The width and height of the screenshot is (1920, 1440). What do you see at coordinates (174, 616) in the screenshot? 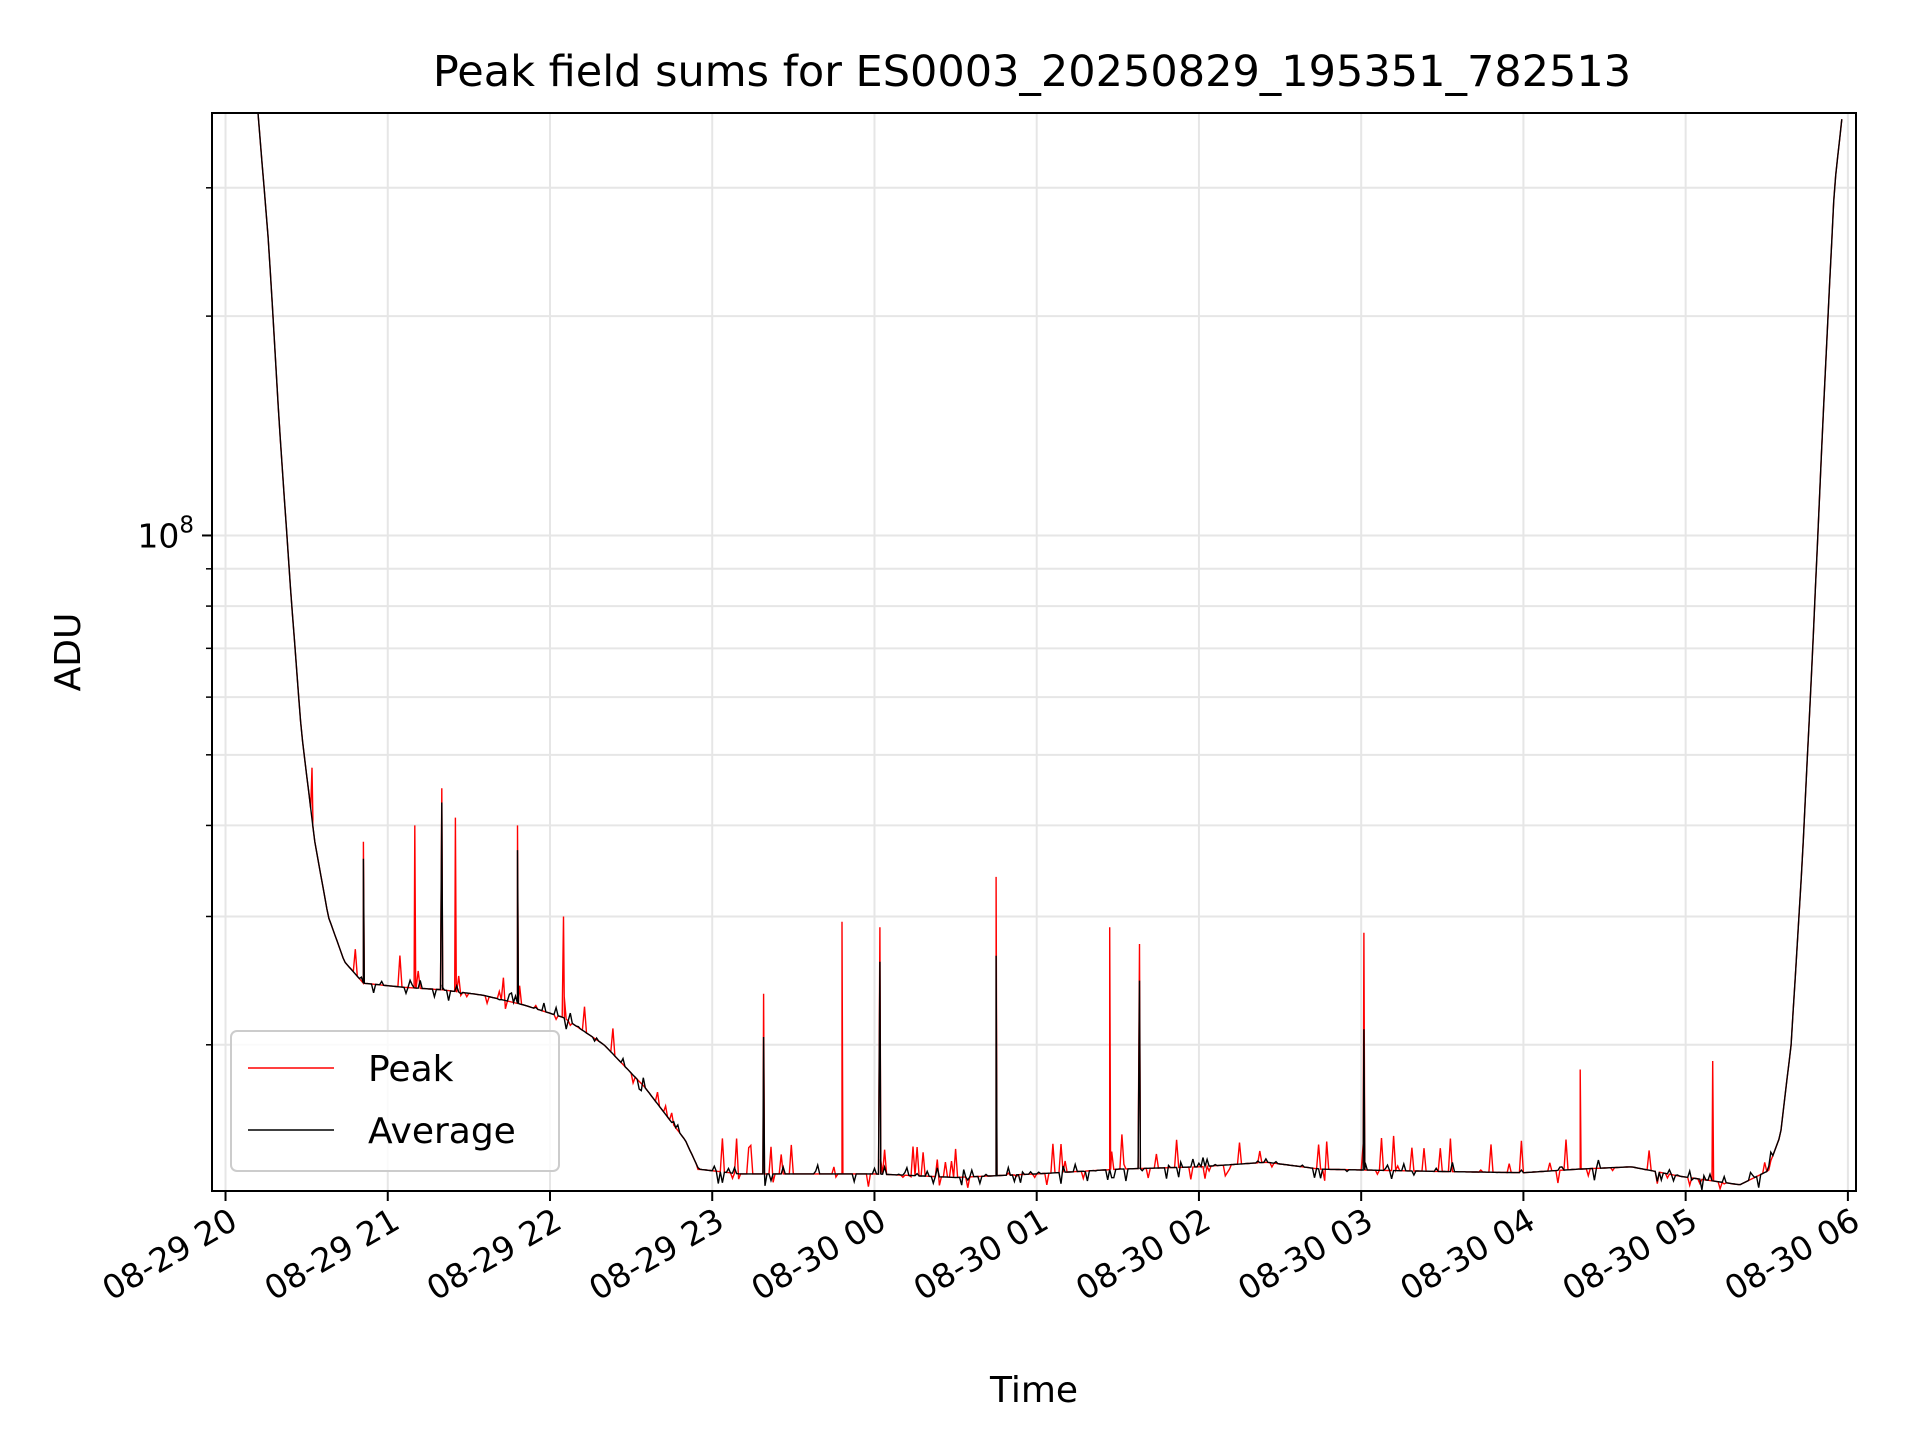
I see `y-axis-ticks: 108` at bounding box center [174, 616].